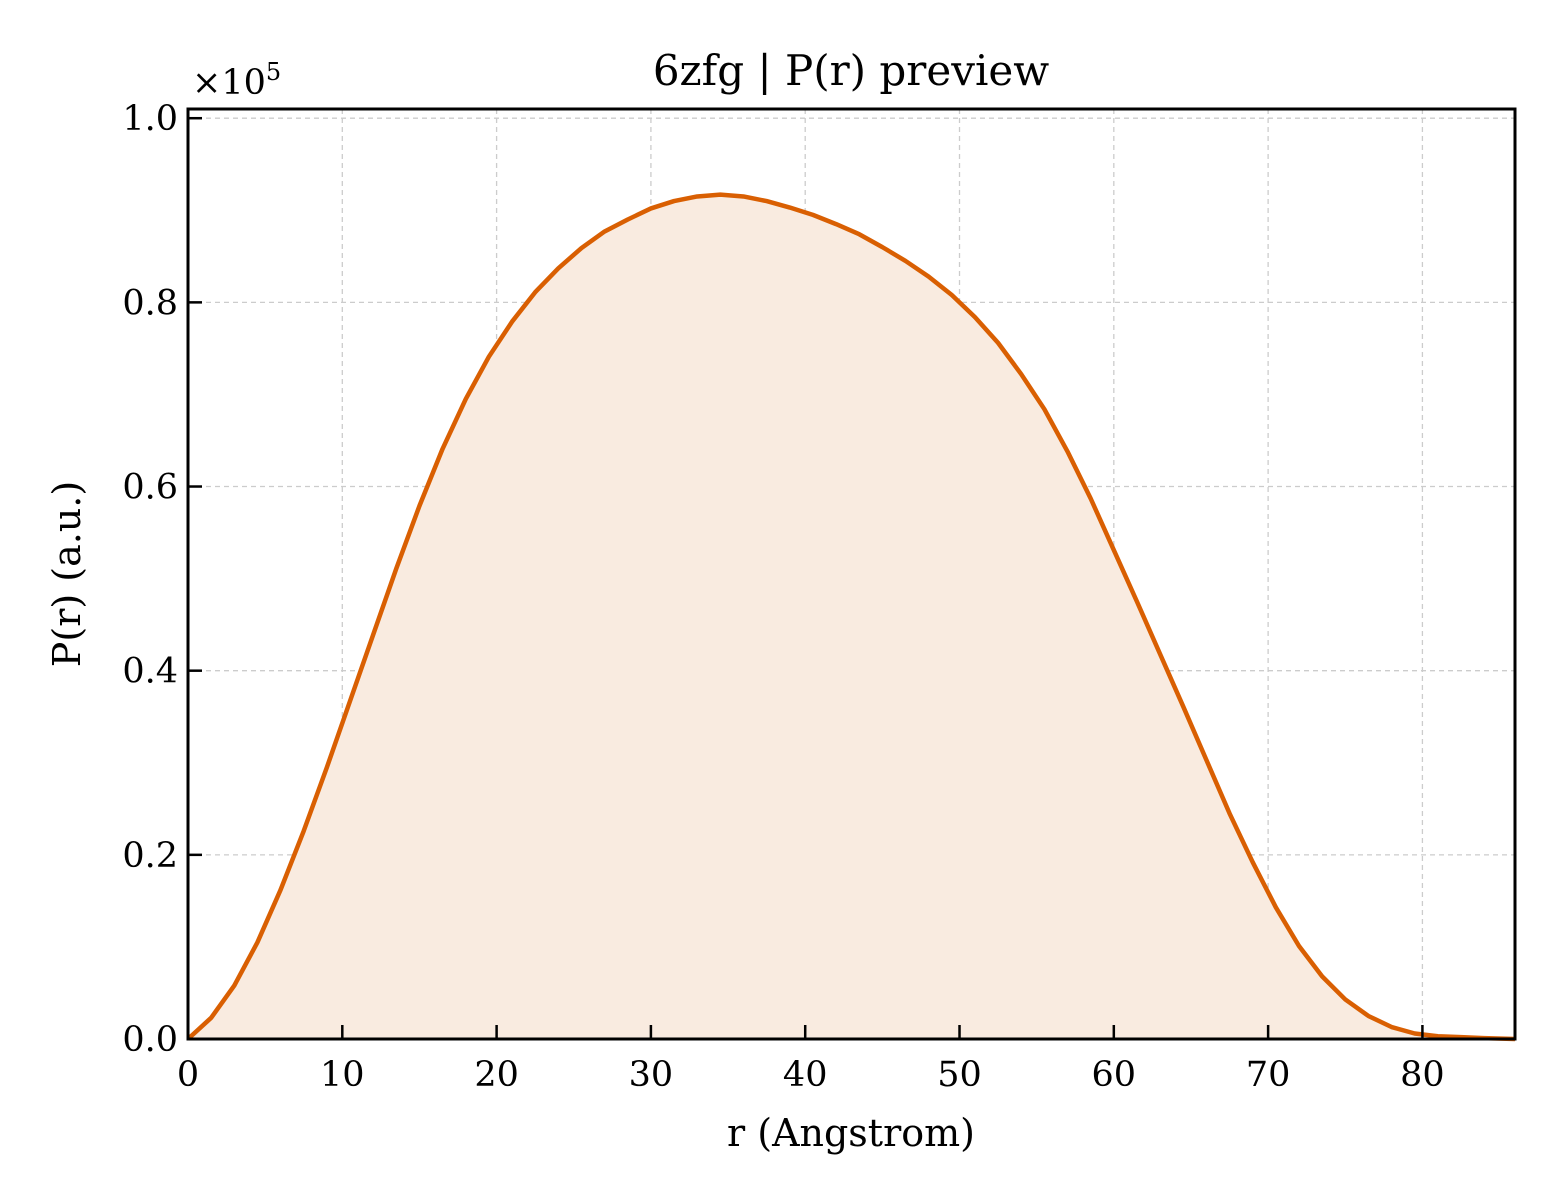 The width and height of the screenshot is (1560, 1200). I want to click on y-tick-label: 1.0, so click(150, 119).